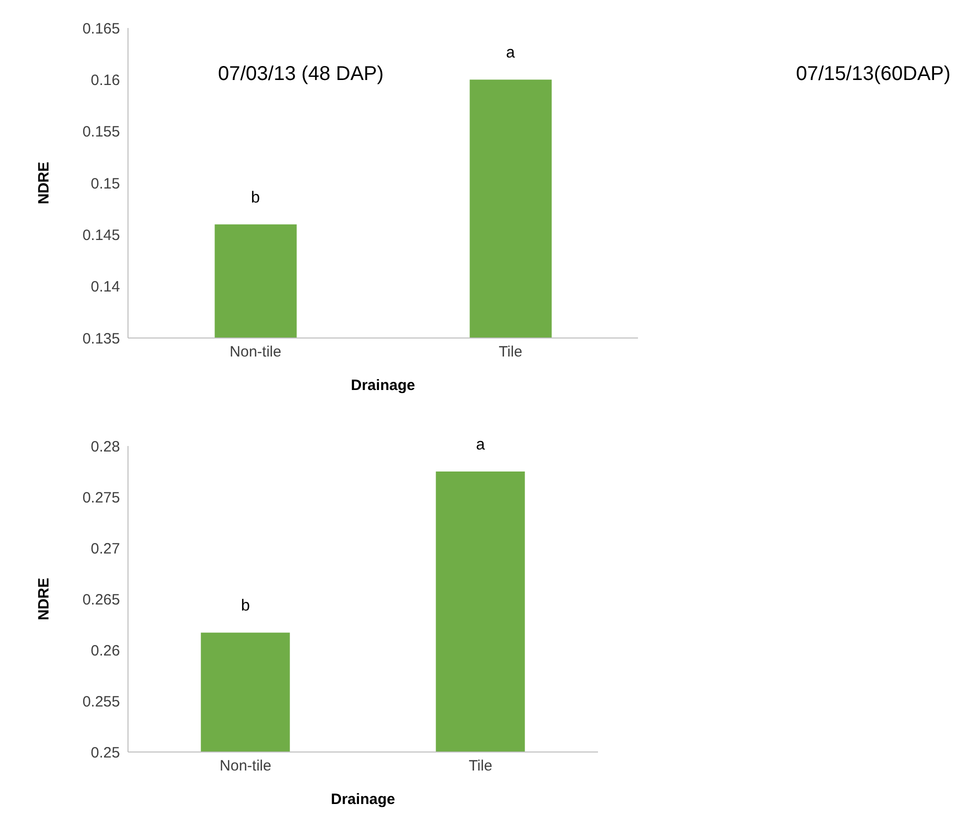 The image size is (964, 814). What do you see at coordinates (101, 497) in the screenshot?
I see `y-tick-label: 0.275` at bounding box center [101, 497].